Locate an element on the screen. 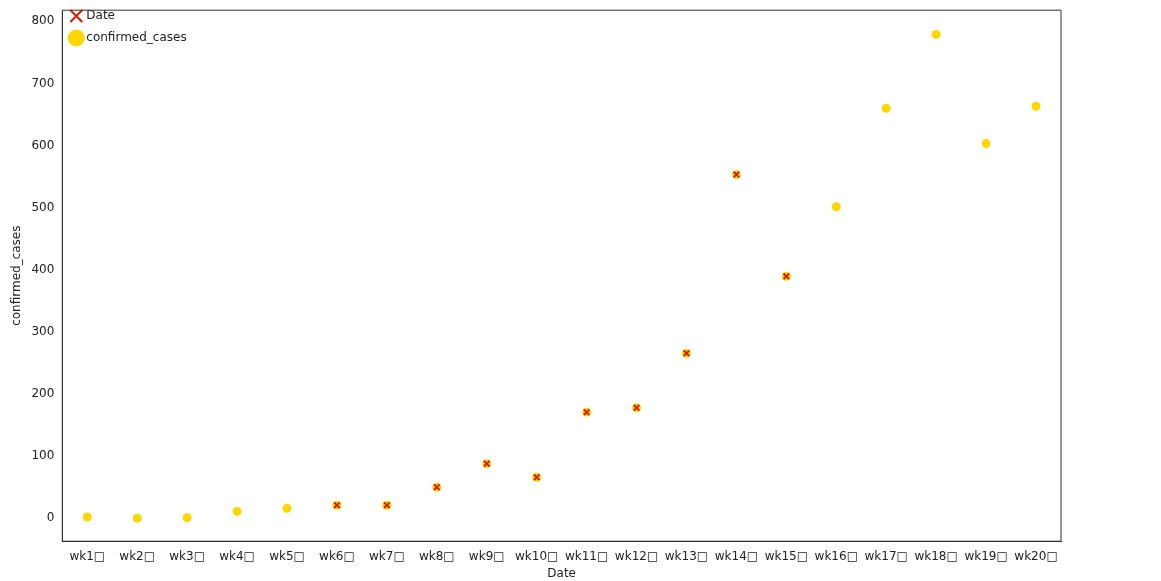  x-tick-label: wk11□ is located at coordinates (586, 555).